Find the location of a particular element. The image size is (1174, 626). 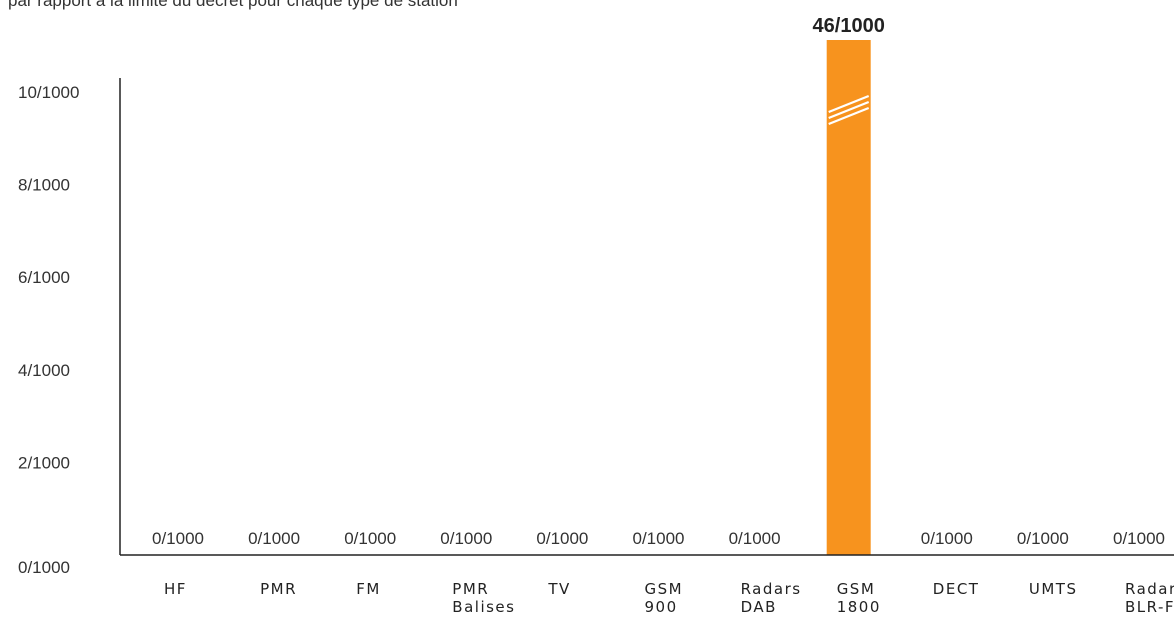

category-label-line: 1800 is located at coordinates (859, 607).